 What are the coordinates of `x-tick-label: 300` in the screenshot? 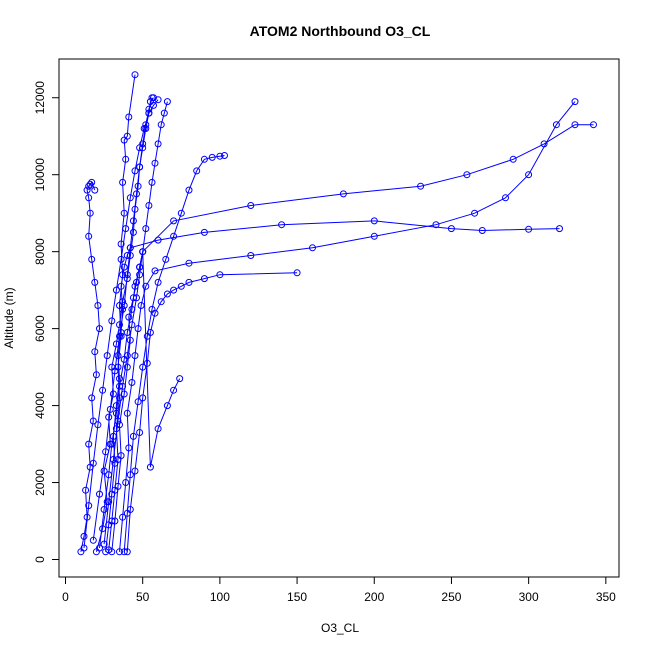 It's located at (529, 597).